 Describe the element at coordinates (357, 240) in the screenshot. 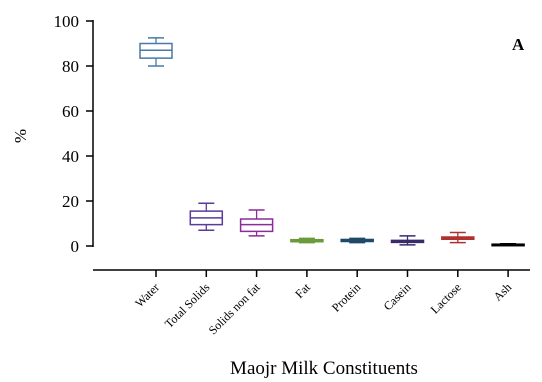

I see `box-protein` at that location.